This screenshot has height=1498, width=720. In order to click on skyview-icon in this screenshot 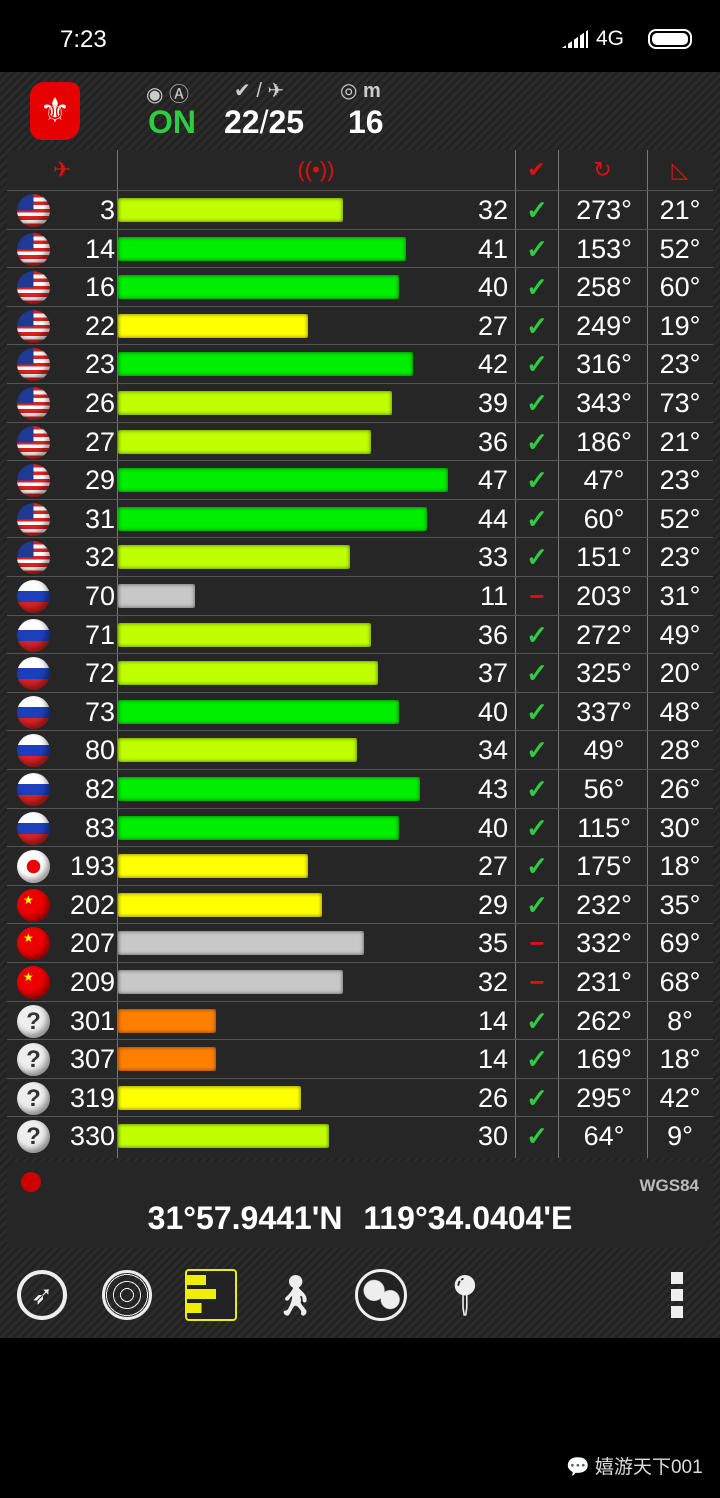, I will do `click(127, 1295)`.